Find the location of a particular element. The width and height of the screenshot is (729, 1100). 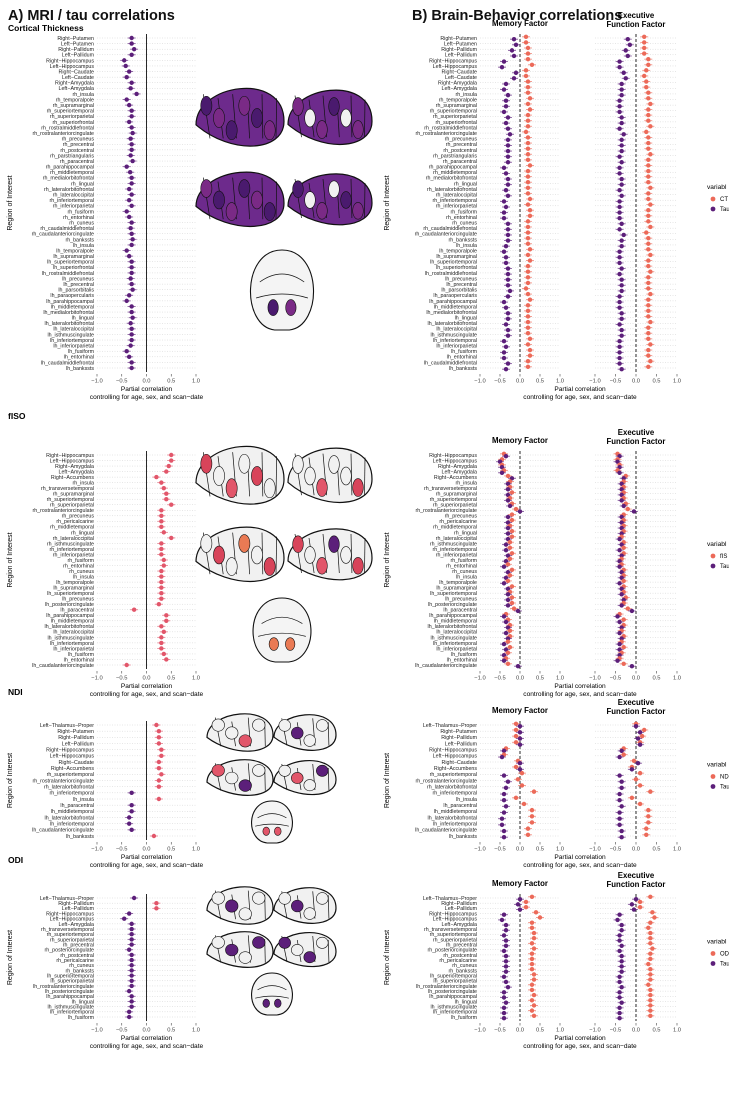

brain-ct-lateral-right is located at coordinates (240, 199).